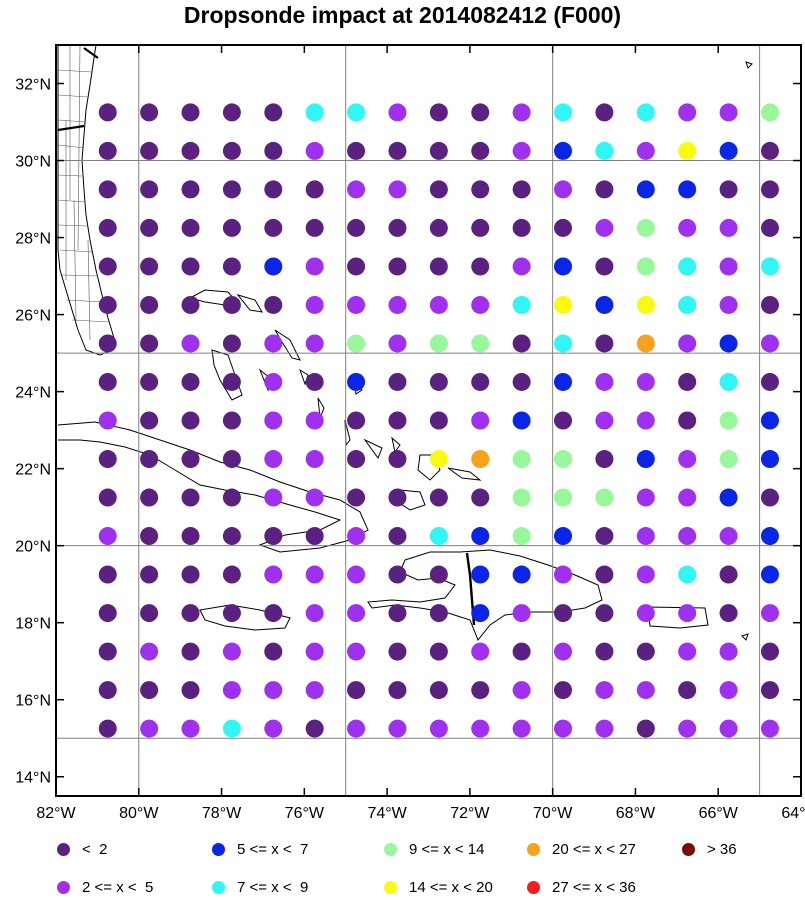  Describe the element at coordinates (91, 53) in the screenshot. I see `carolina-border` at that location.